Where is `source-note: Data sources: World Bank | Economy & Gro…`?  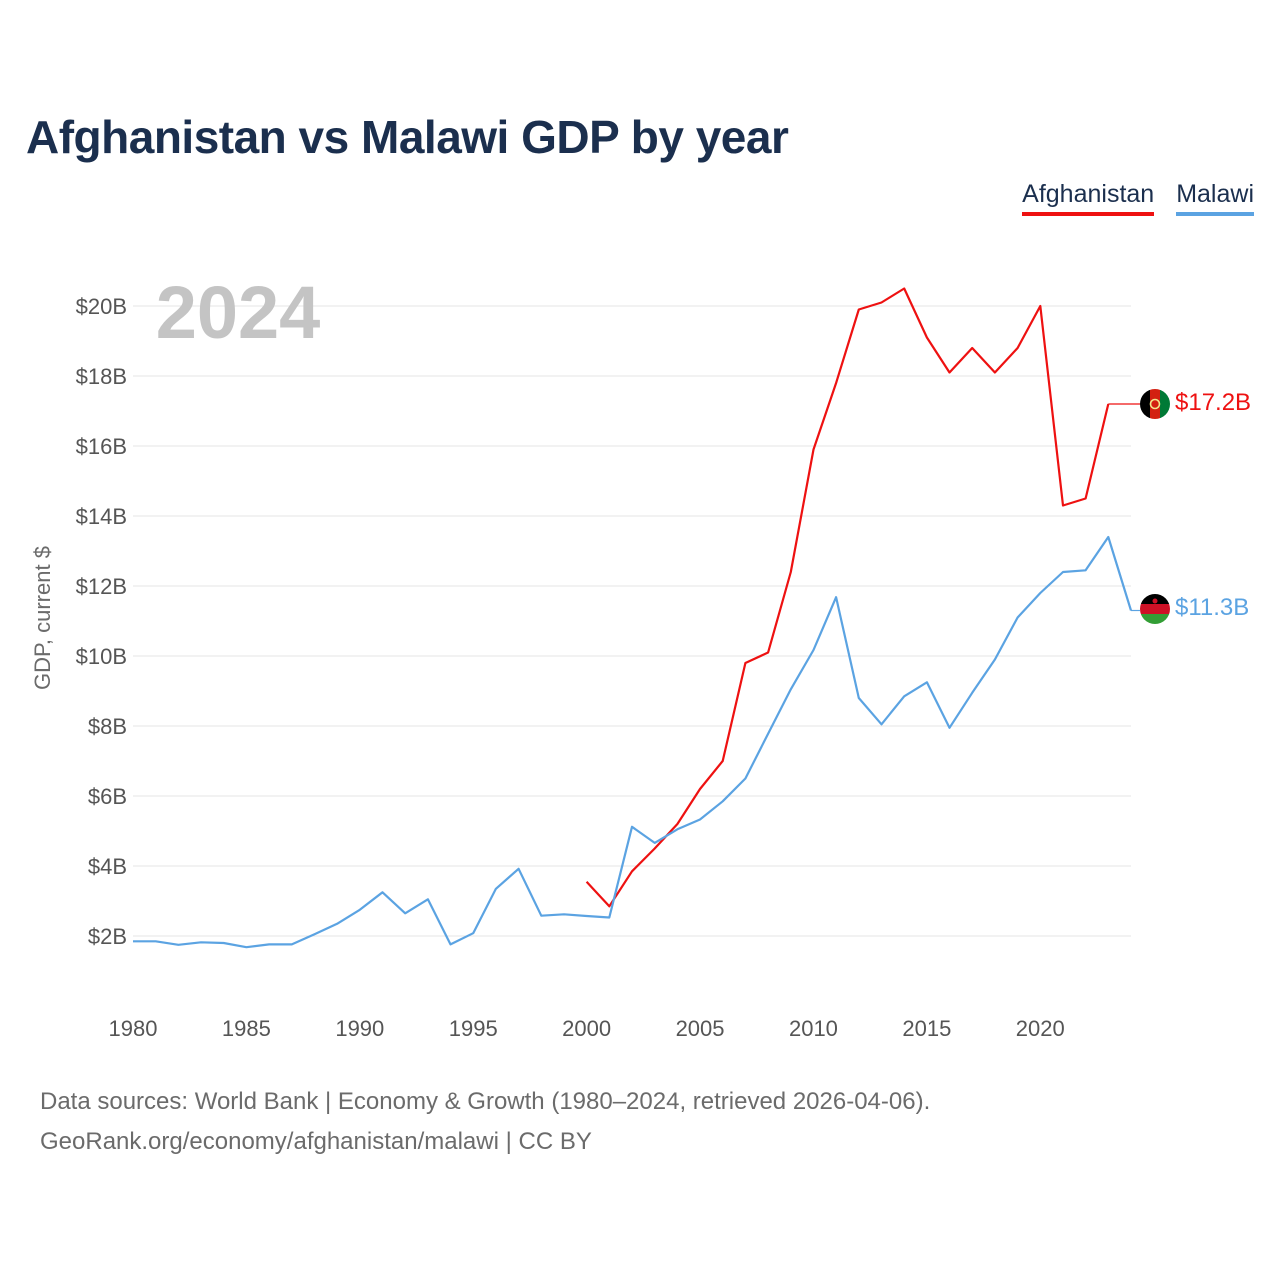 source-note: Data sources: World Bank | Economy & Gro… is located at coordinates (485, 1122).